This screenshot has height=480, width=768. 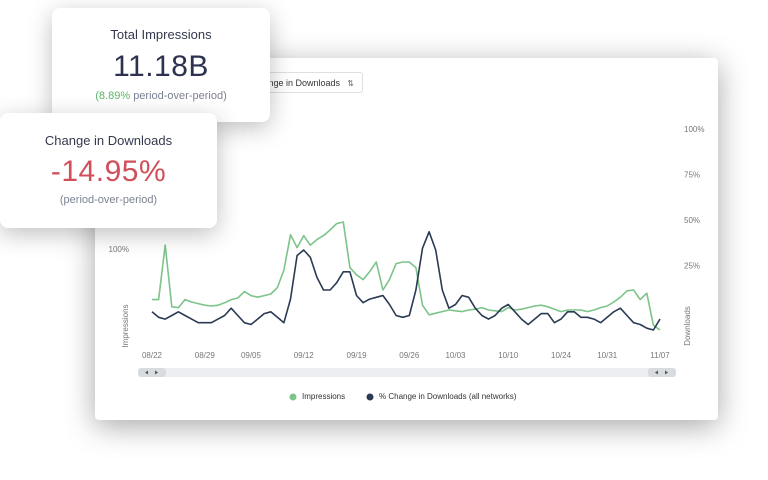 What do you see at coordinates (108, 200) in the screenshot?
I see `card-note: (period-over-period)` at bounding box center [108, 200].